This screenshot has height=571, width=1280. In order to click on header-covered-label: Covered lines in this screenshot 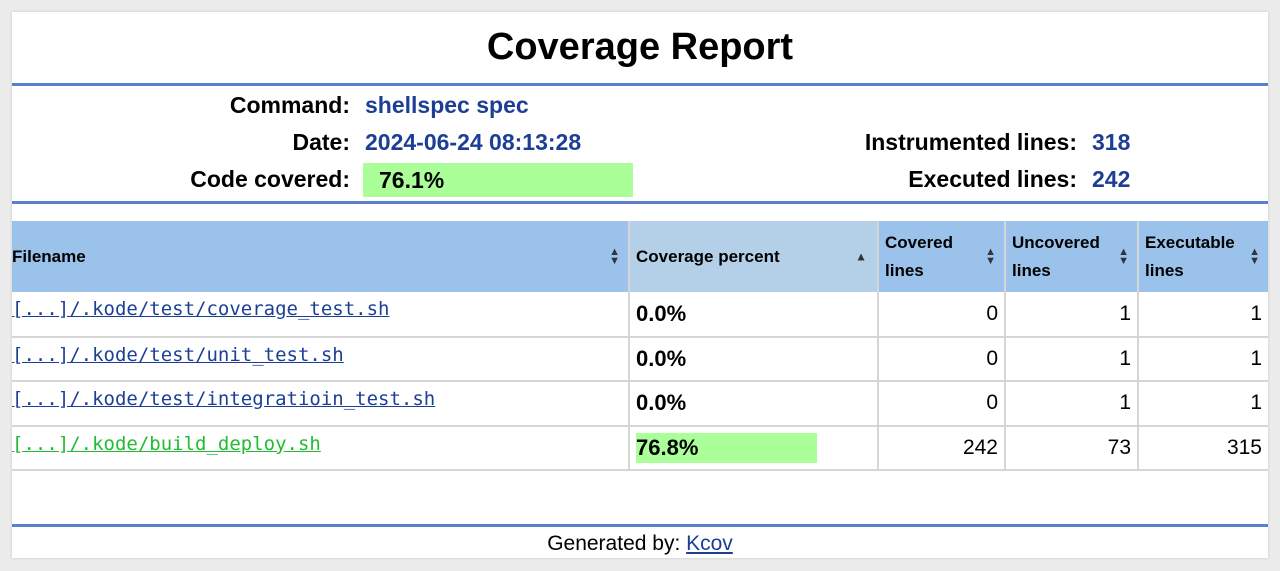, I will do `click(919, 256)`.